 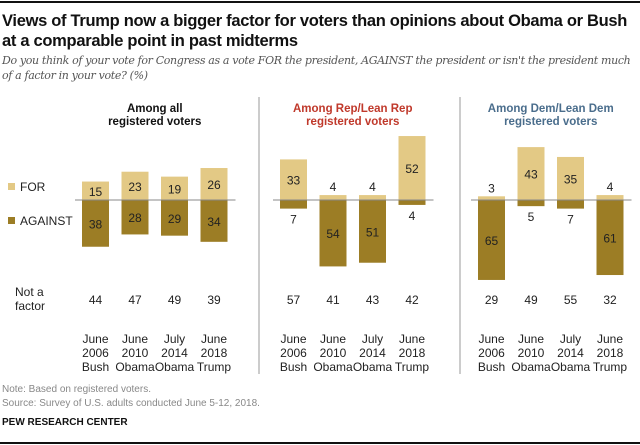 What do you see at coordinates (373, 300) in the screenshot?
I see `data-label-not-a-factor: 43` at bounding box center [373, 300].